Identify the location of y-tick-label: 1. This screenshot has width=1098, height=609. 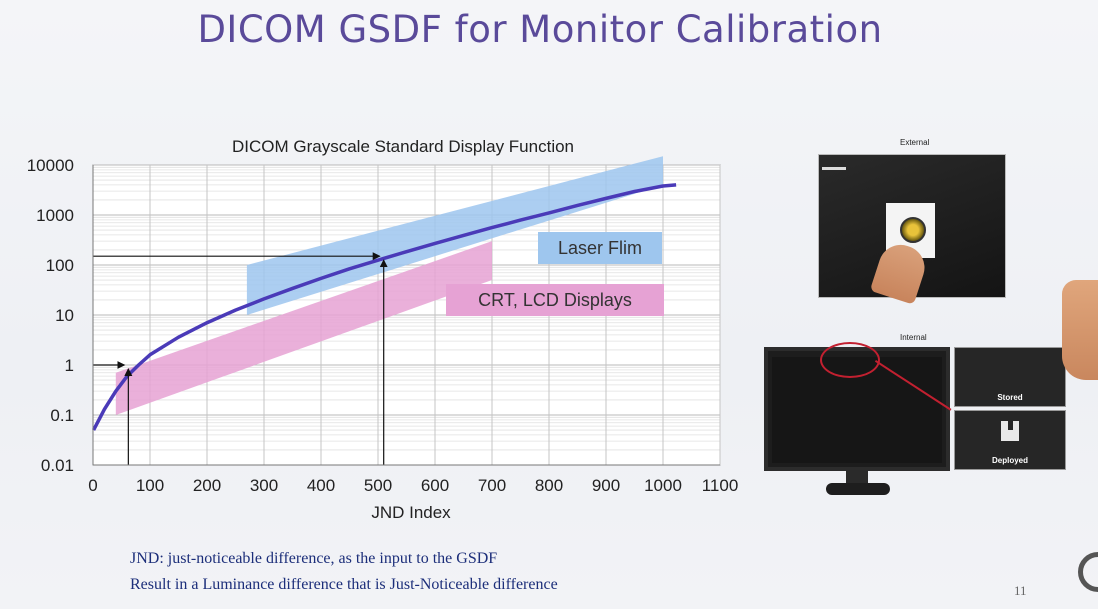
(69, 365).